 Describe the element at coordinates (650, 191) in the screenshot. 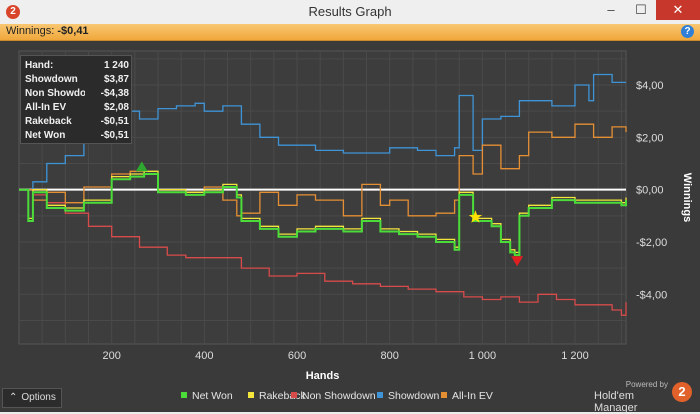

I see `y-tick-label: $0,00` at that location.